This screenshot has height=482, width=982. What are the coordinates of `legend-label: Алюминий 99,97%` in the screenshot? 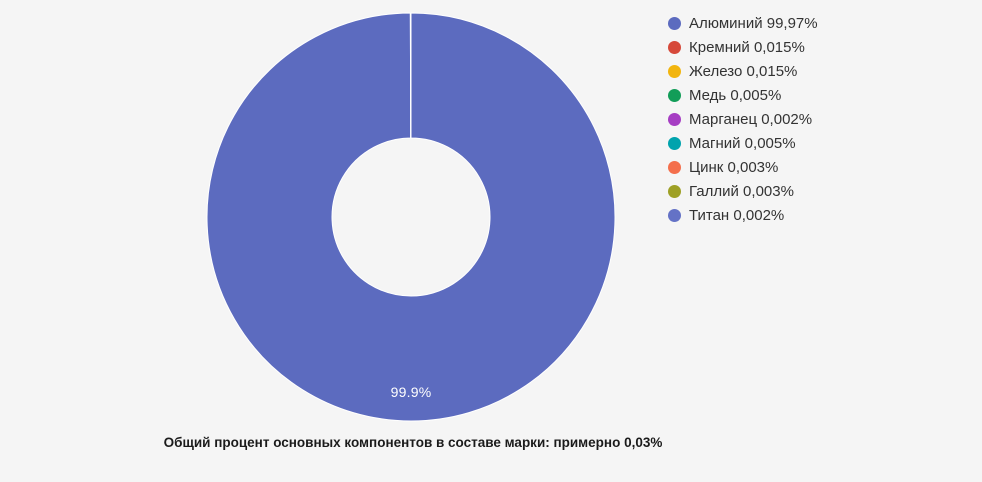 It's located at (753, 23).